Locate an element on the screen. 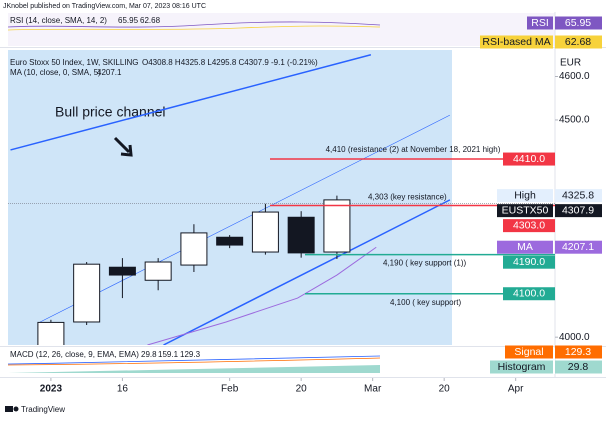  channel-upper is located at coordinates (191, 102).